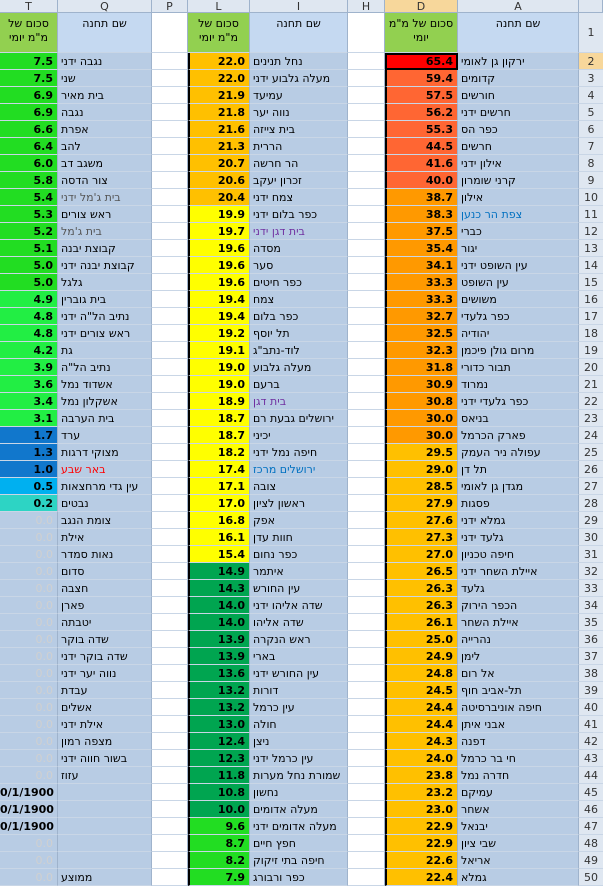 This screenshot has height=887, width=603. What do you see at coordinates (219, 741) in the screenshot?
I see `daily-sum-cell: 12.4` at bounding box center [219, 741].